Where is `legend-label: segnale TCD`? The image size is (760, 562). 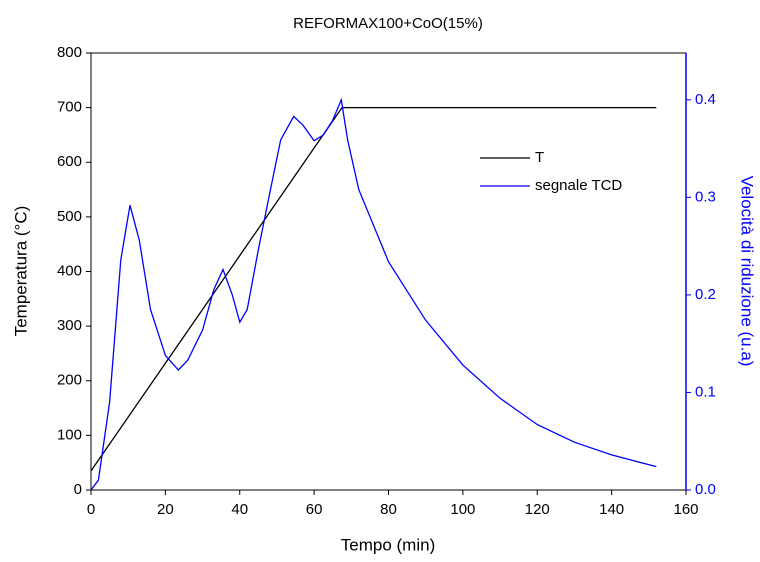
legend-label: segnale TCD is located at coordinates (578, 185).